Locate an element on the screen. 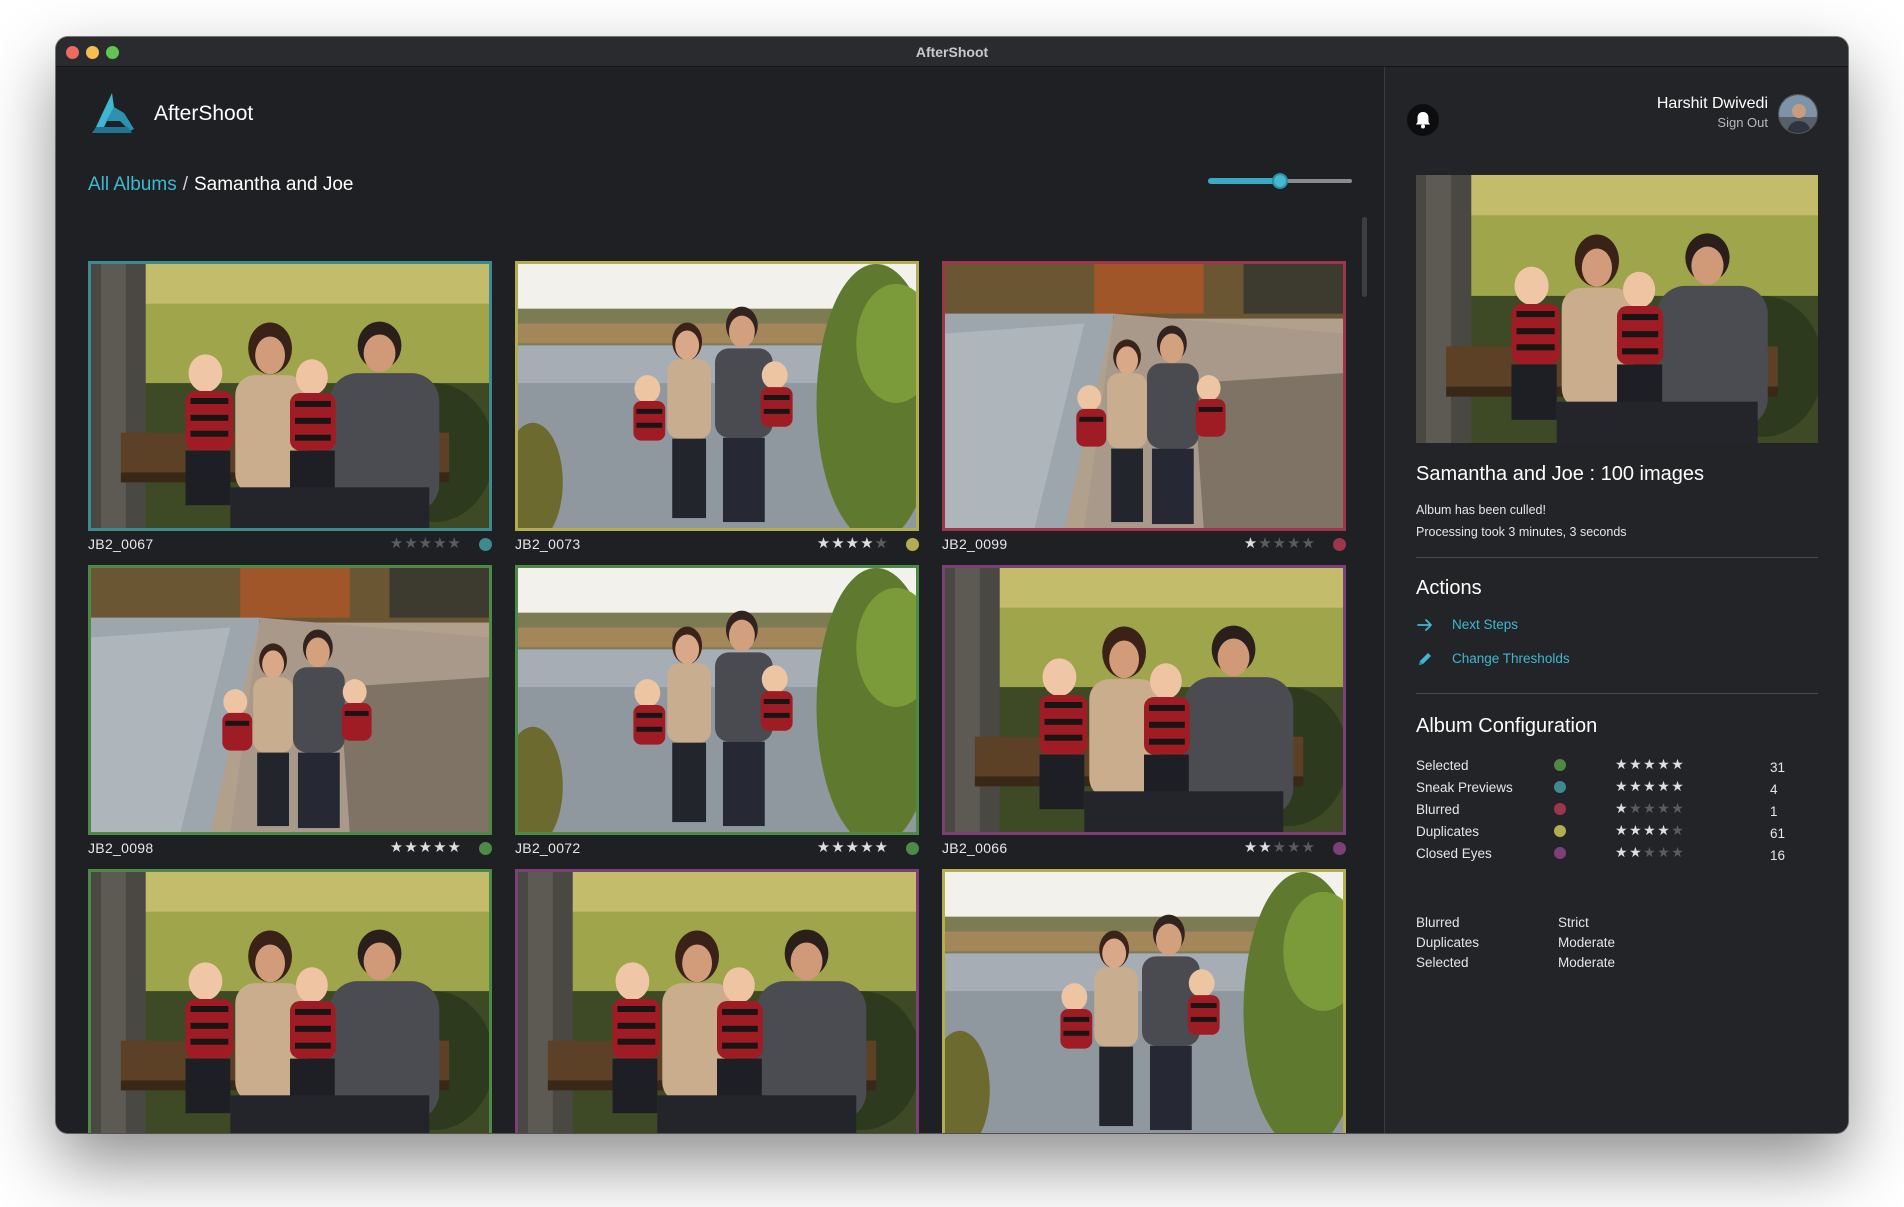 Image resolution: width=1904 pixels, height=1207 pixels. divider is located at coordinates (1617, 557).